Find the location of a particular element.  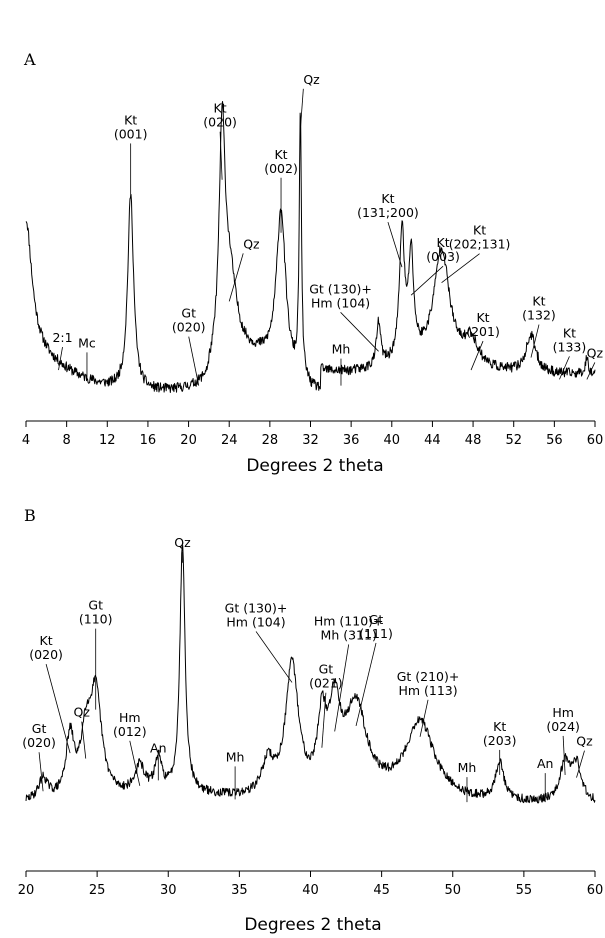

tick-label: 52 is located at coordinates (513, 440).